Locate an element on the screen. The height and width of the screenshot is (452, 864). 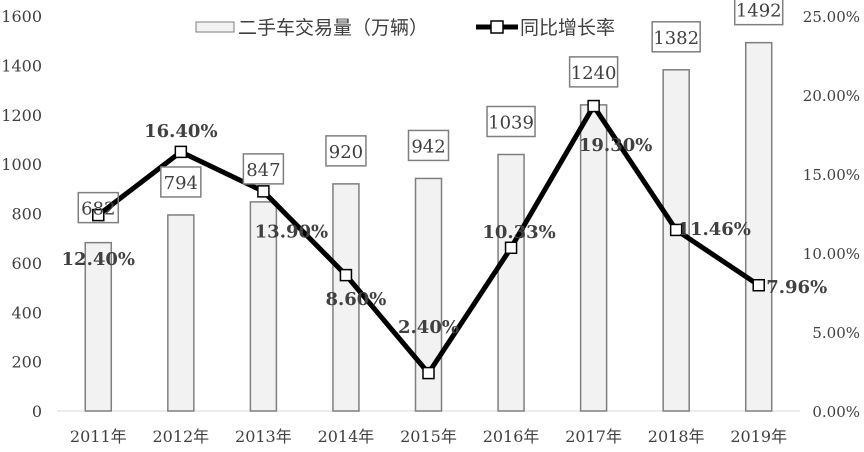
x-tick-label: 2016年 is located at coordinates (511, 436).